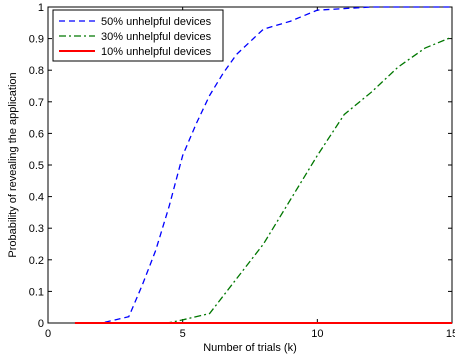  I want to click on legend-label-2: 30% unhelpful devices, so click(156, 37).